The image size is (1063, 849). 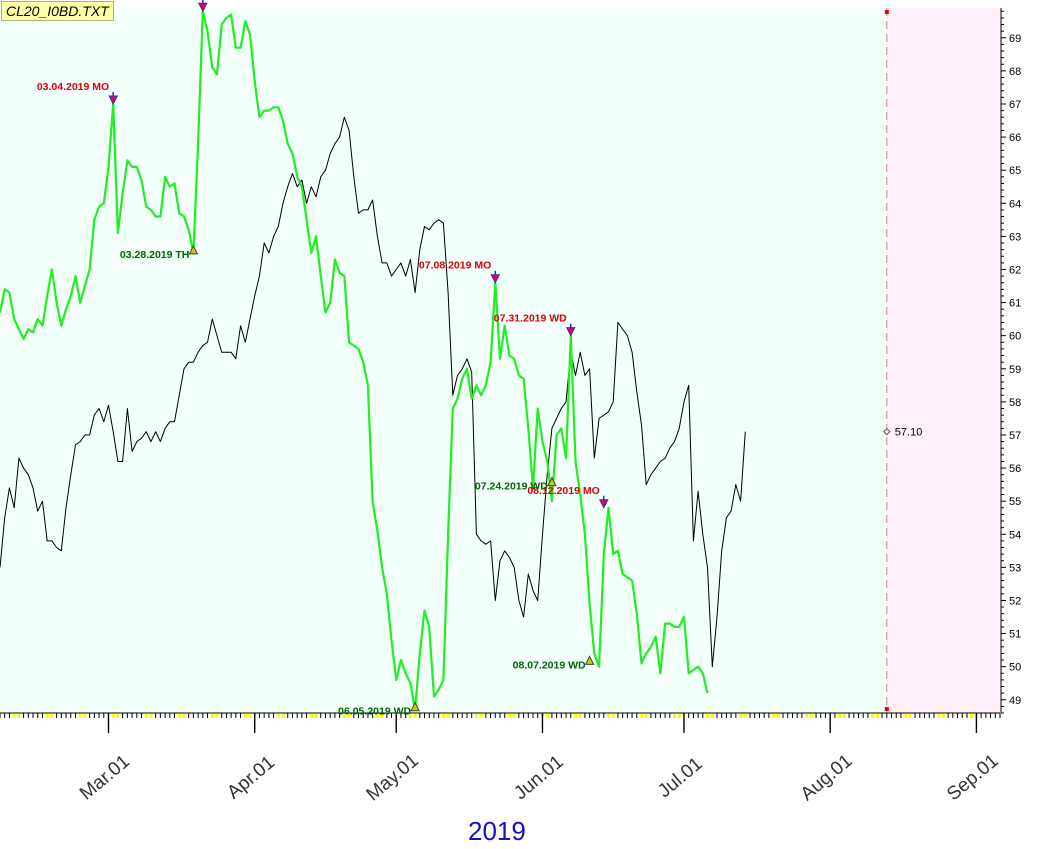 I want to click on trough-label: 06.05.2019 WD, so click(x=374, y=712).